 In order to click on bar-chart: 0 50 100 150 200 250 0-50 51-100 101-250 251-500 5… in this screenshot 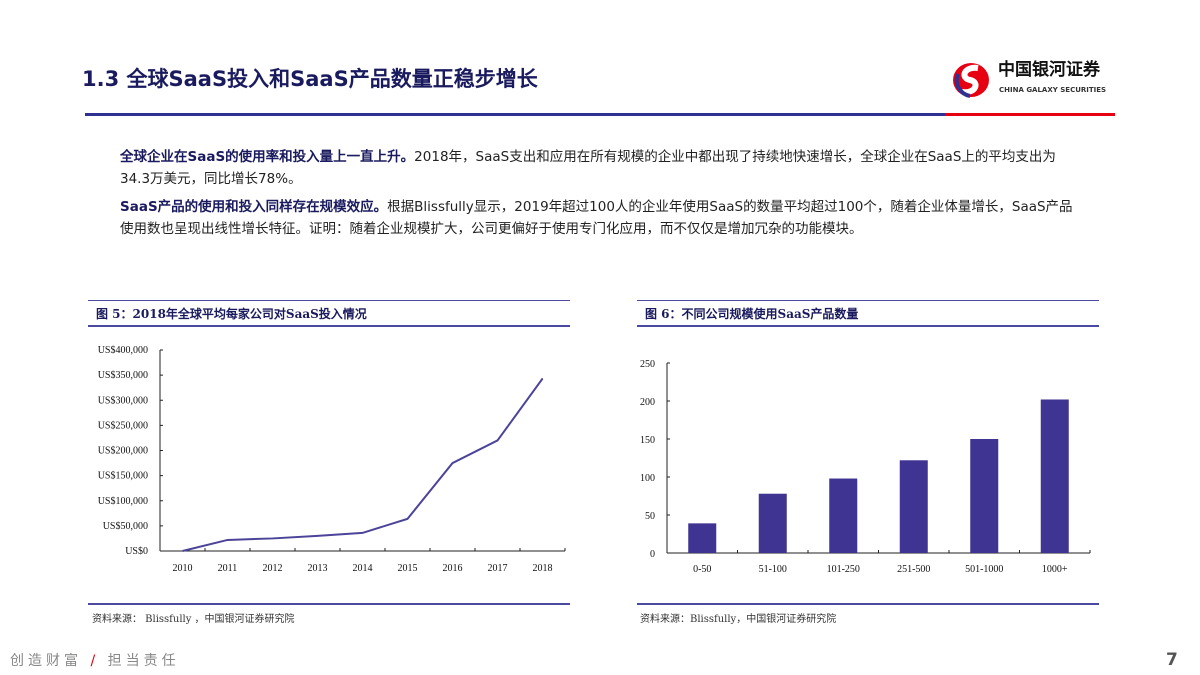, I will do `click(865, 467)`.